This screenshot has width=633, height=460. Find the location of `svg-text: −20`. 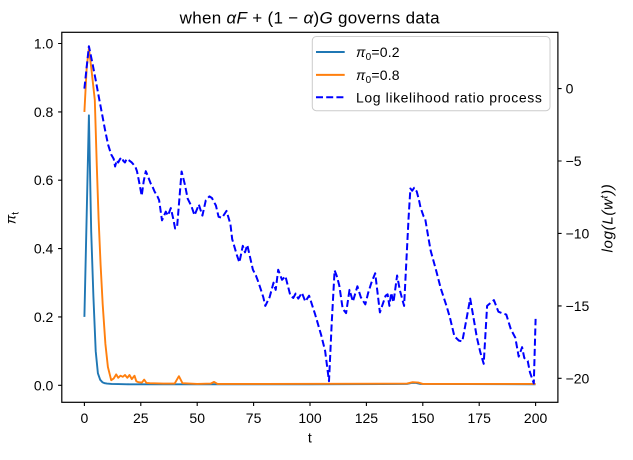

svg-text: −20 is located at coordinates (578, 378).